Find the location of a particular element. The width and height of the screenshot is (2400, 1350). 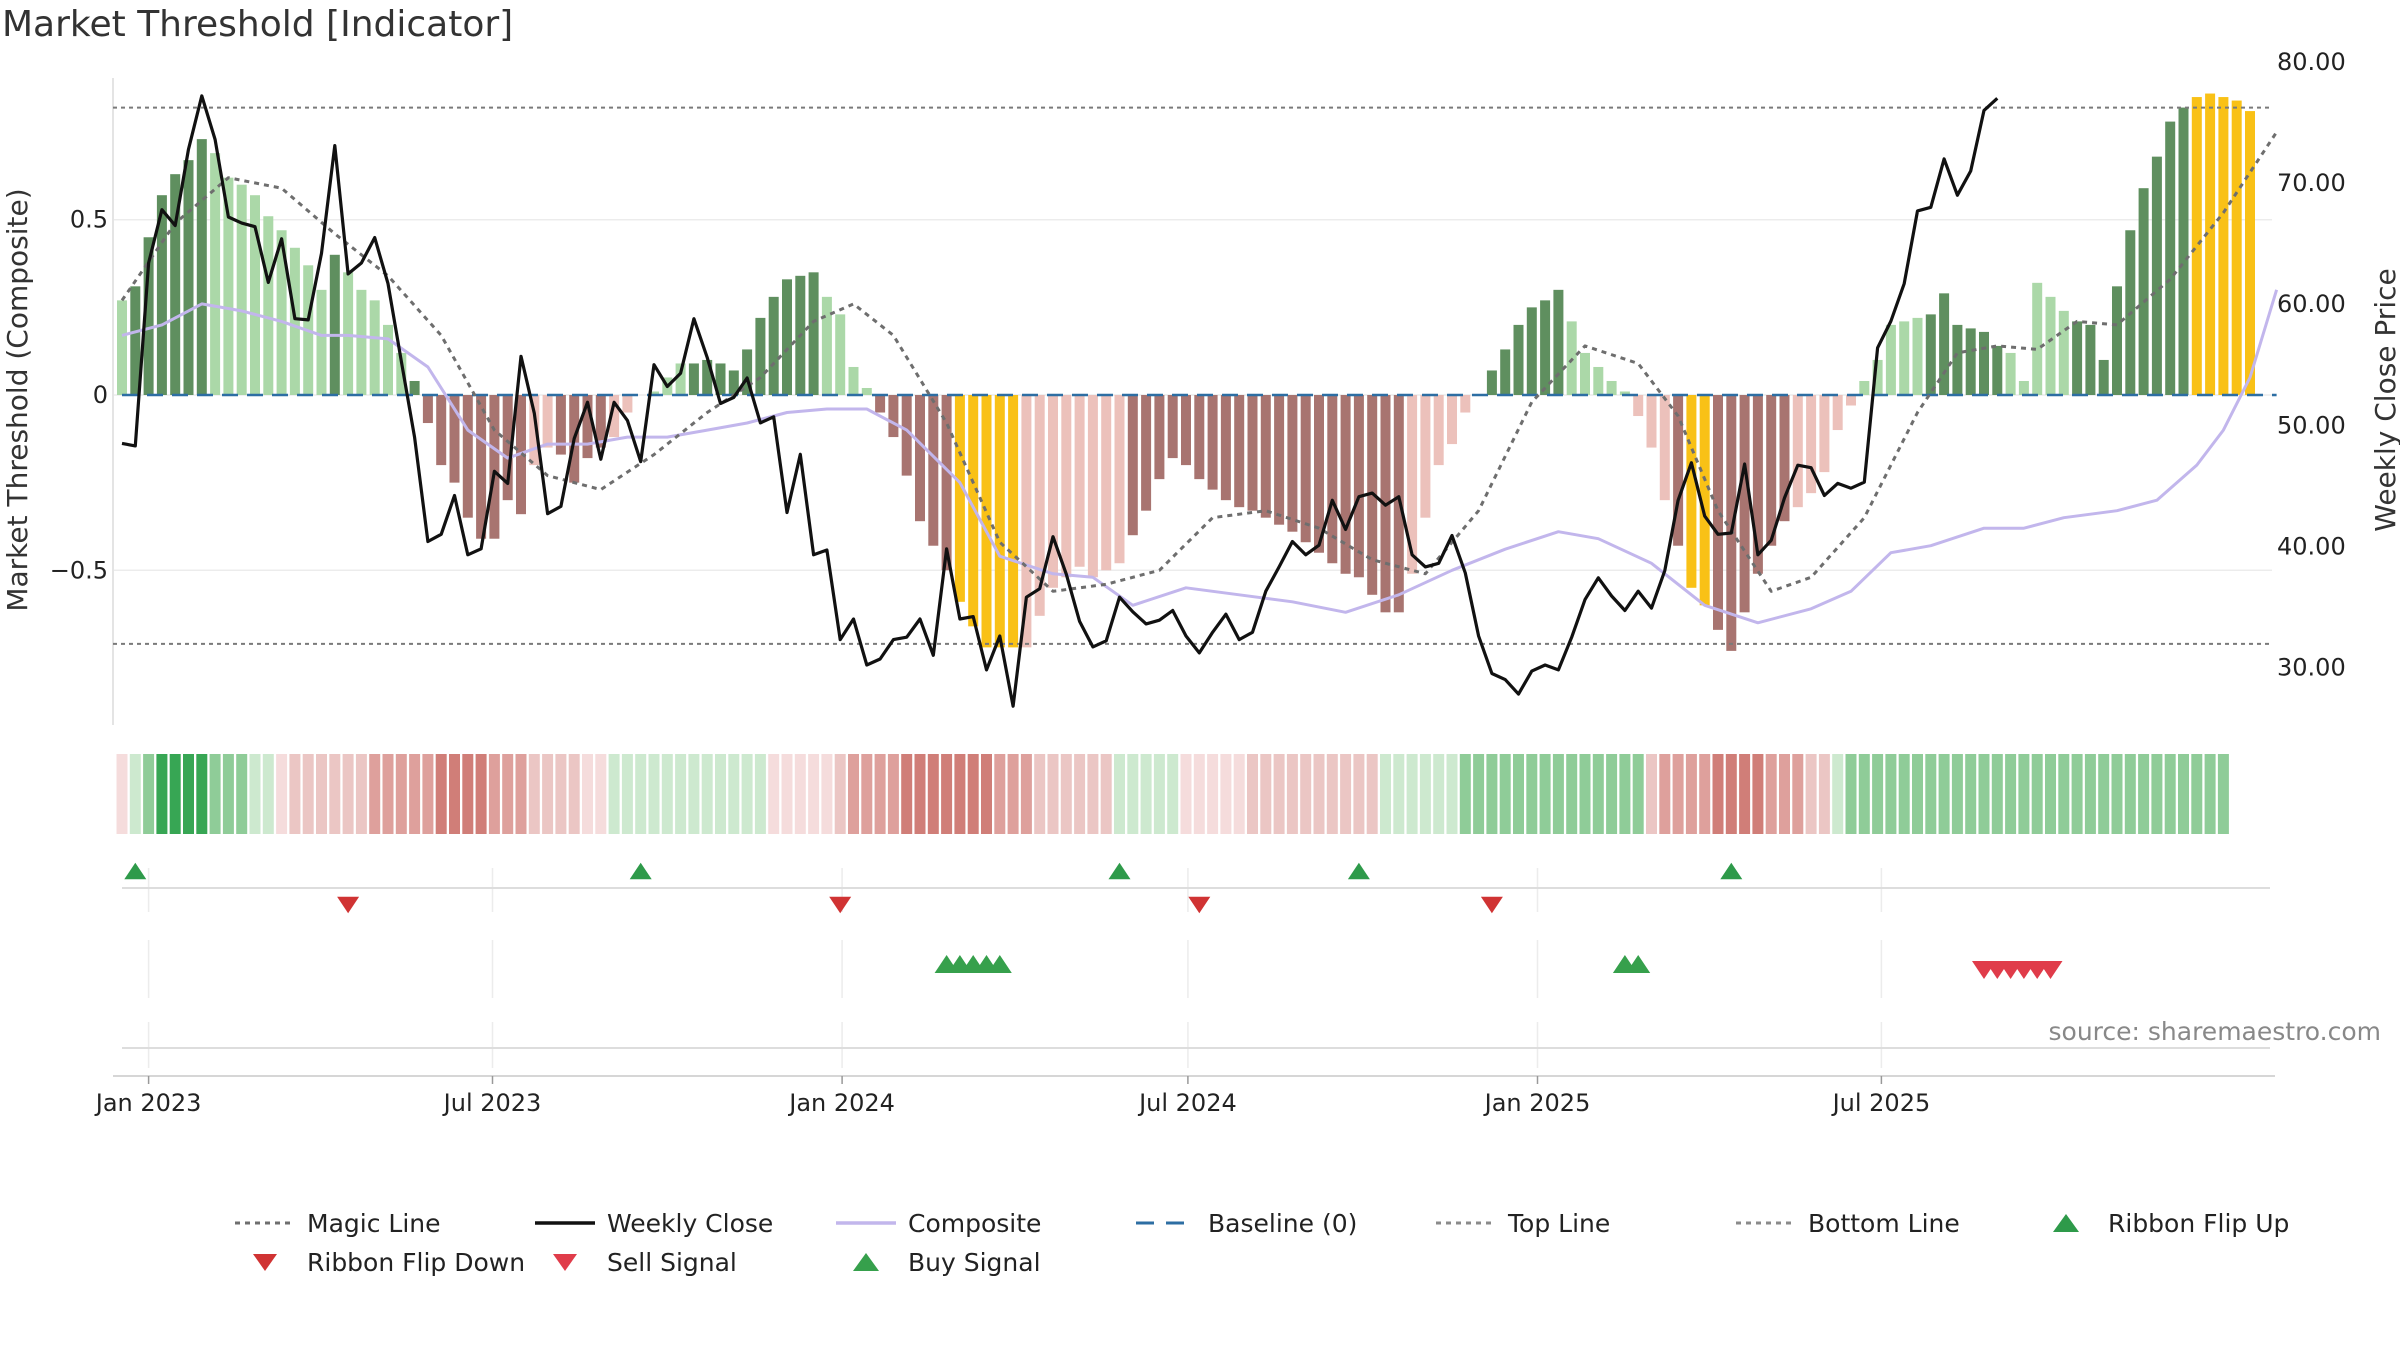

legend-item: Magic Line is located at coordinates (338, 1223).